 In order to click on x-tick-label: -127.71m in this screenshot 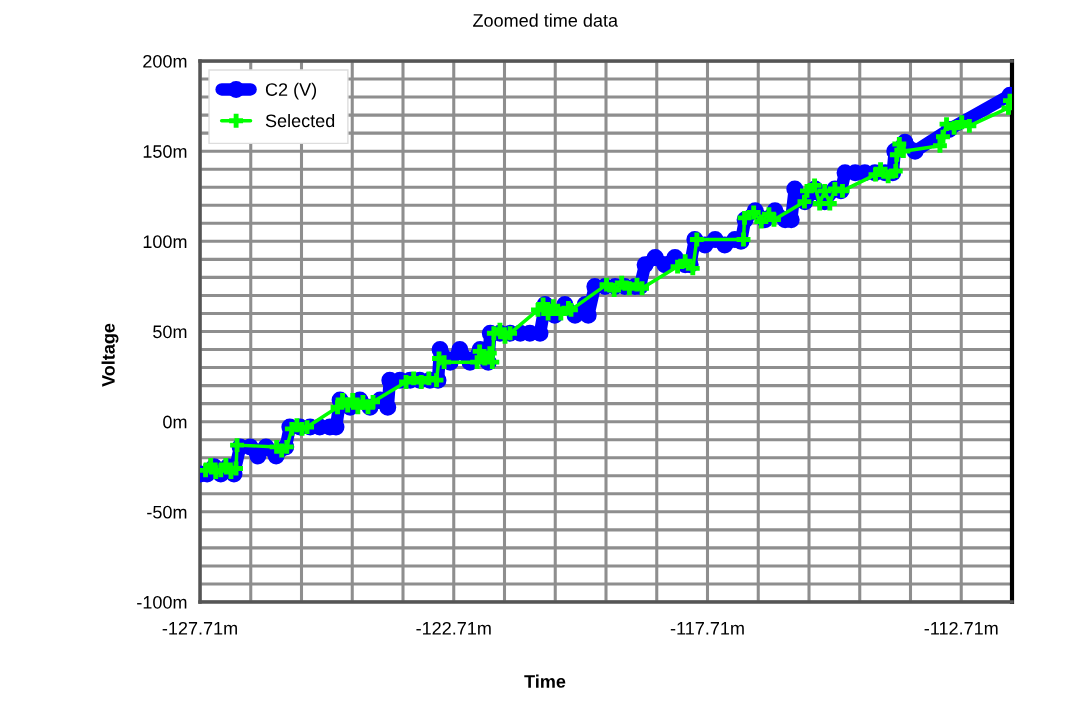, I will do `click(199, 628)`.